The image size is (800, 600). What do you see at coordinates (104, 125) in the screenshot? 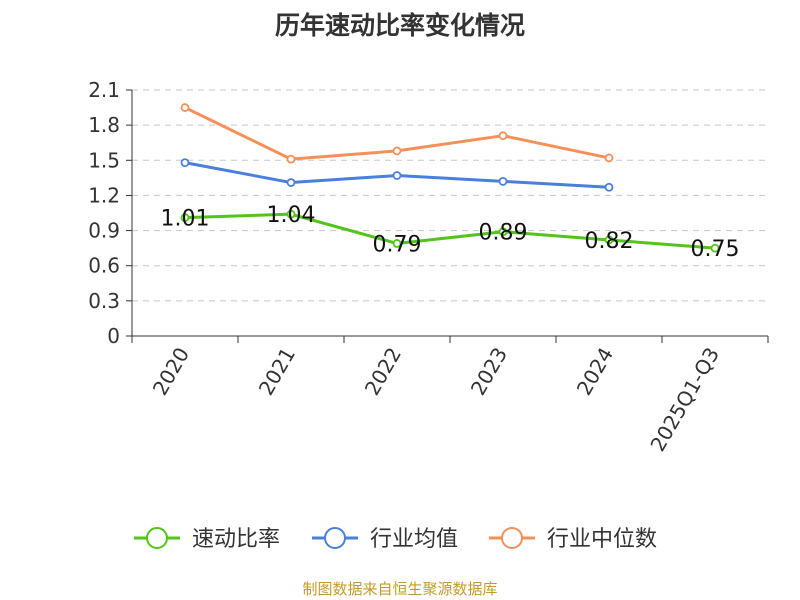
I see `y-tick-label: 1.8` at bounding box center [104, 125].